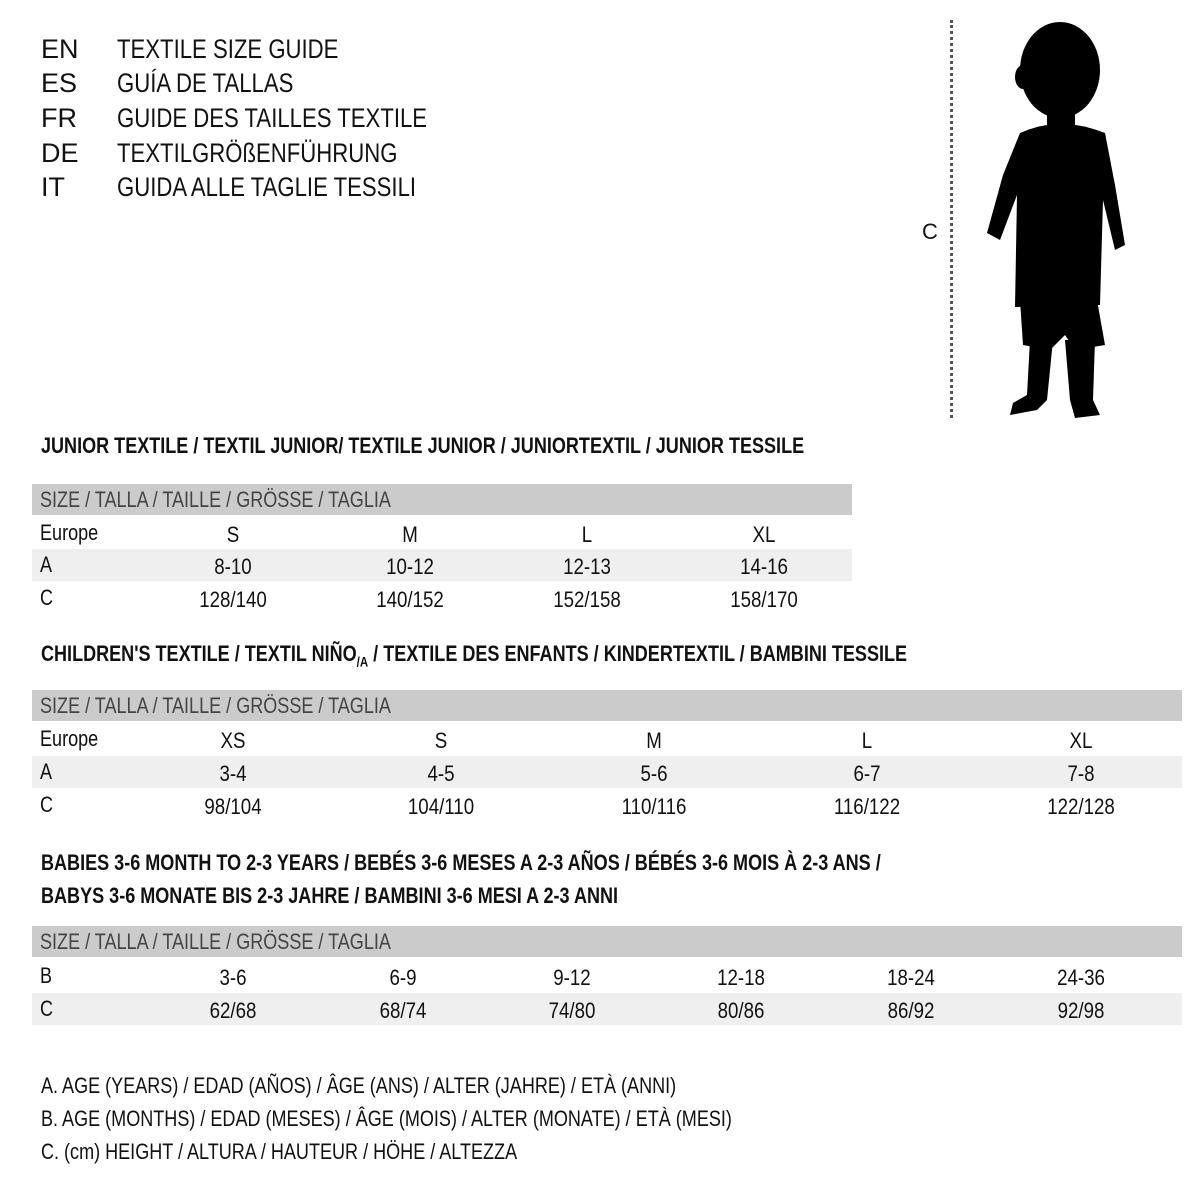 This screenshot has width=1200, height=1200. What do you see at coordinates (572, 1010) in the screenshot?
I see `cell: 74/80` at bounding box center [572, 1010].